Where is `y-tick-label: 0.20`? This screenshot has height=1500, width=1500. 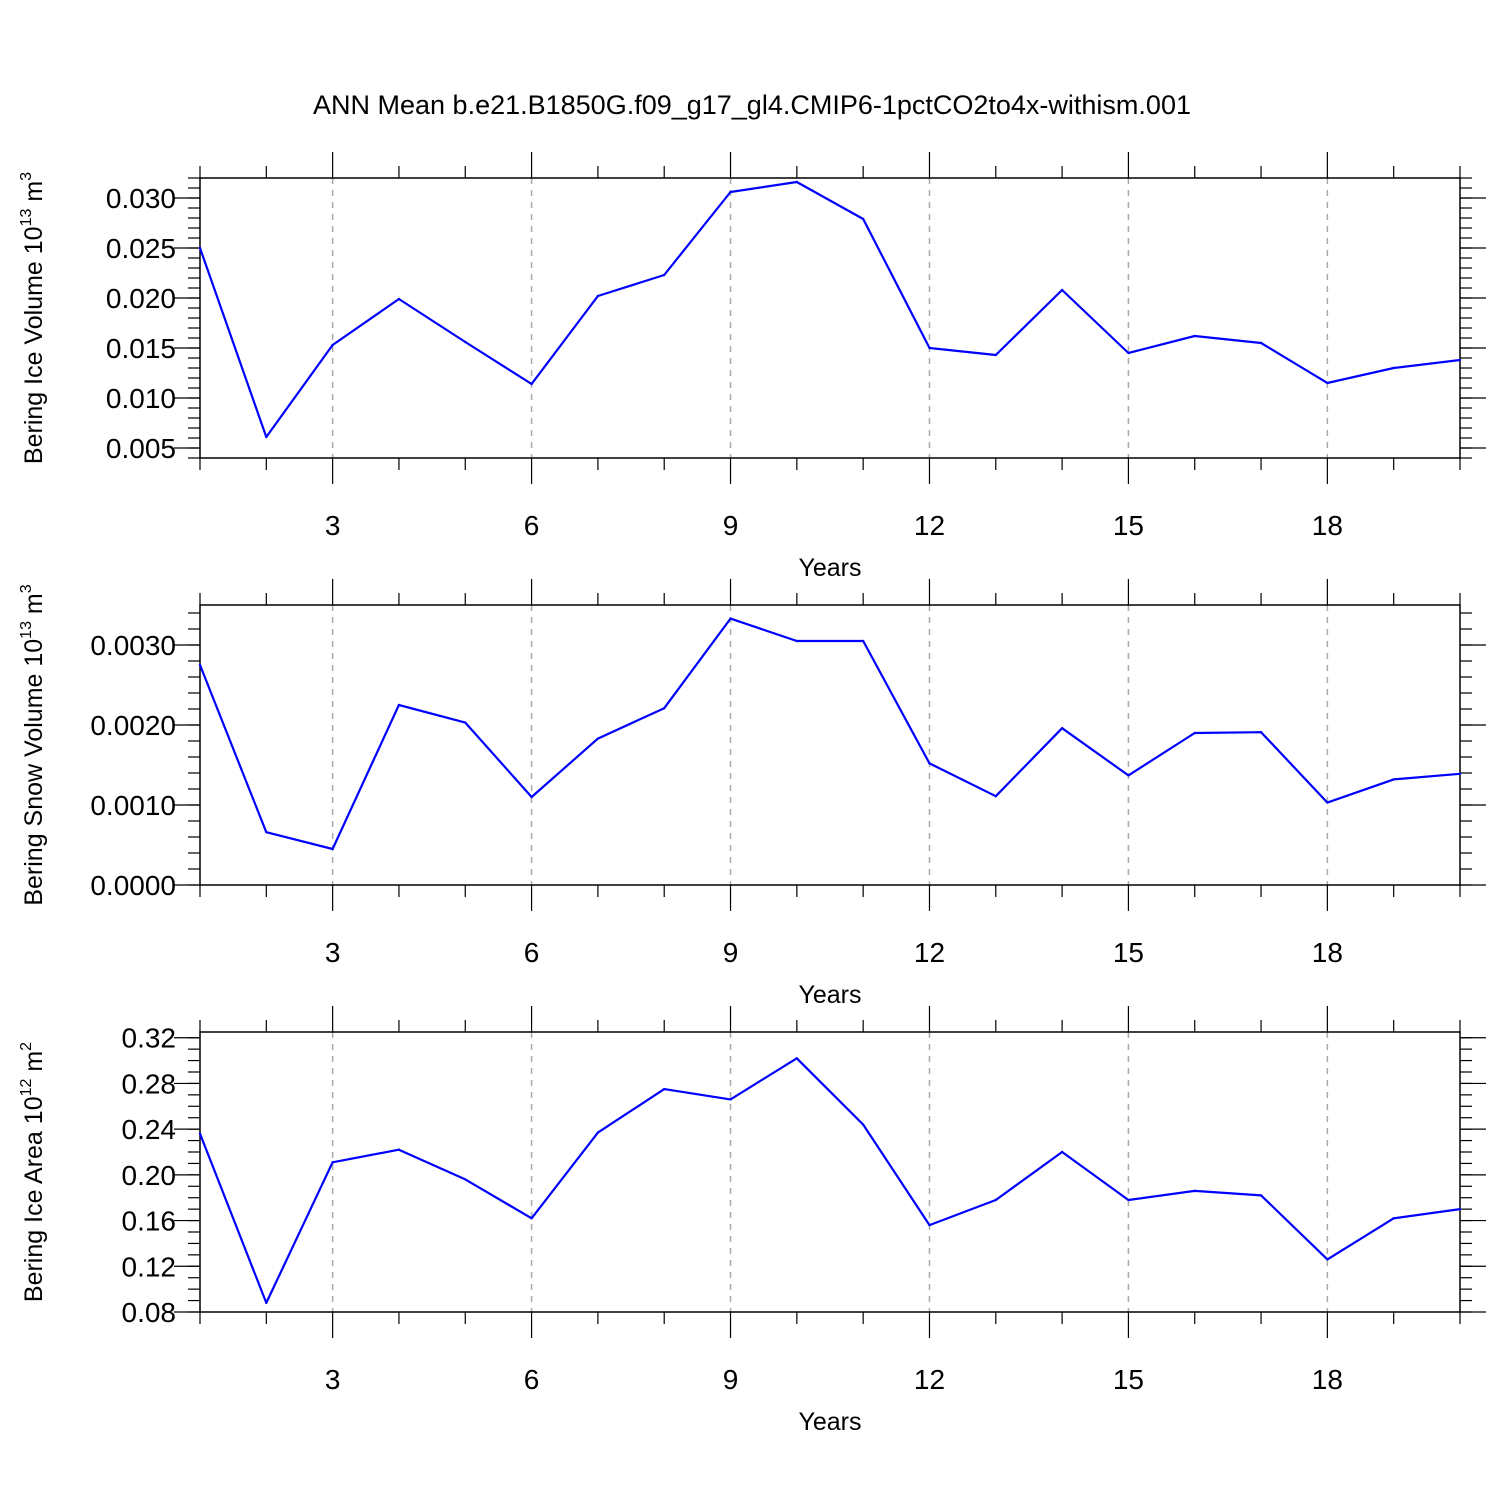 y-tick-label: 0.20 is located at coordinates (149, 1175).